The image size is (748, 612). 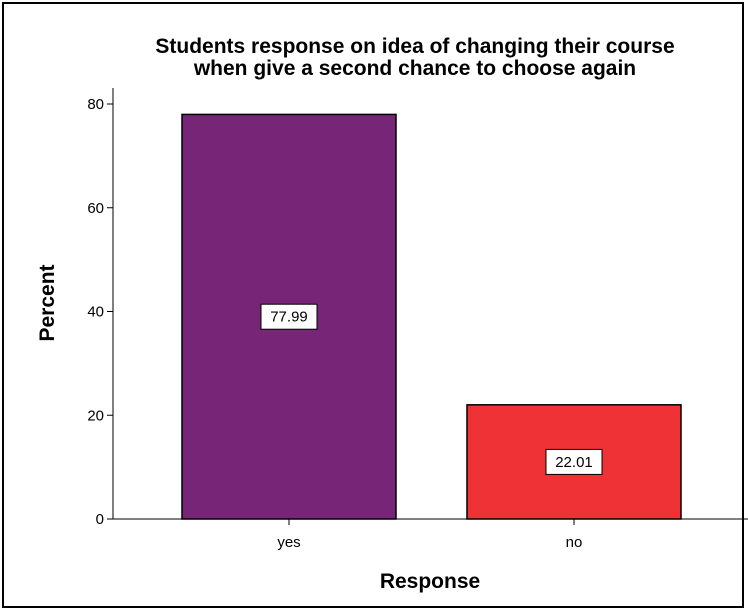 I want to click on x-tick-label: no, so click(x=574, y=542).